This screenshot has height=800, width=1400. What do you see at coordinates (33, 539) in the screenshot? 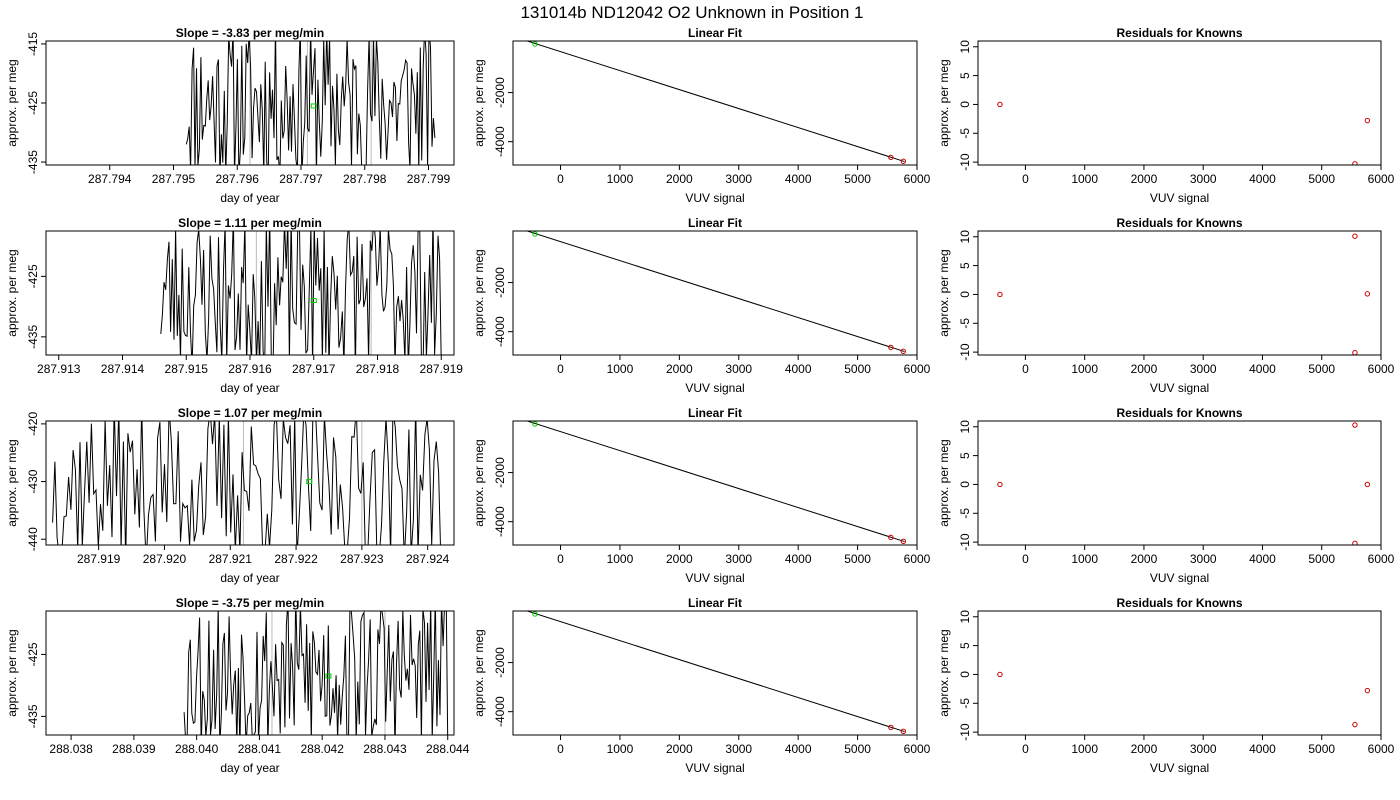
I see `y-tick-label: -440` at bounding box center [33, 539].